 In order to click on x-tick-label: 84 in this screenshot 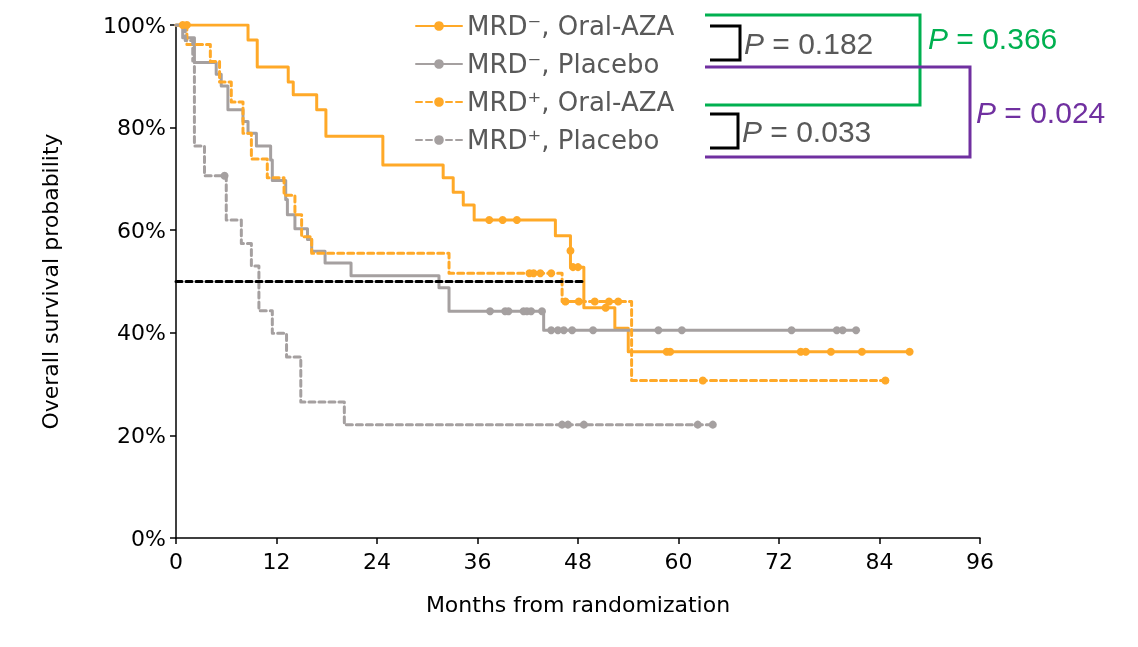, I will do `click(879, 561)`.